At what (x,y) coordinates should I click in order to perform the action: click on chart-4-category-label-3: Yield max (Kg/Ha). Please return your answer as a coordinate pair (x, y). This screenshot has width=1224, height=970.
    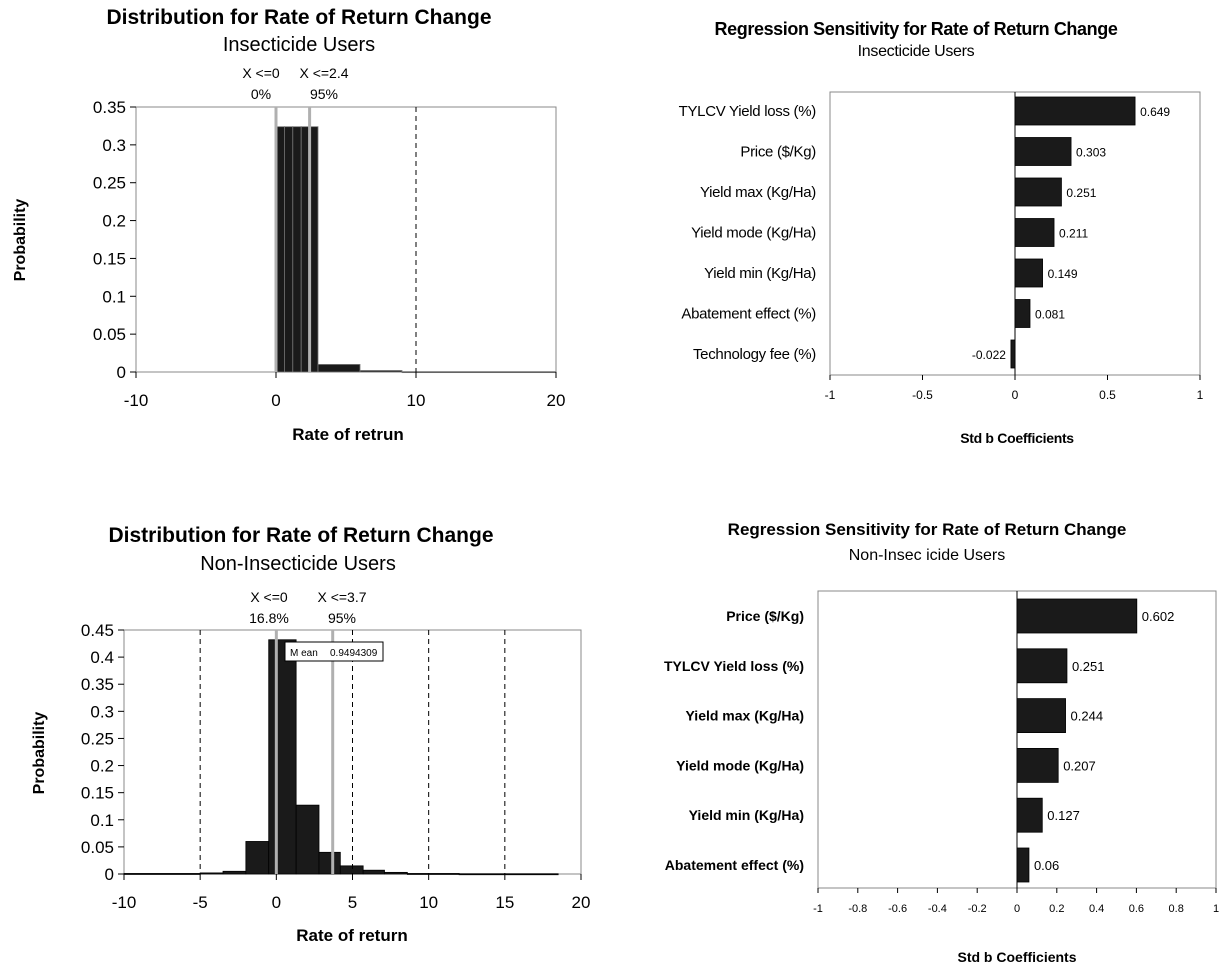
    Looking at the image, I should click on (744, 716).